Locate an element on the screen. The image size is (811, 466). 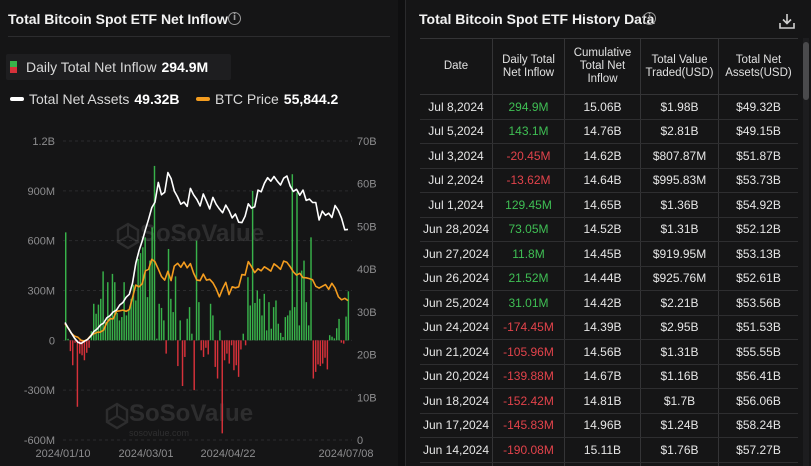
total-net-assets-line is located at coordinates (206, 258).